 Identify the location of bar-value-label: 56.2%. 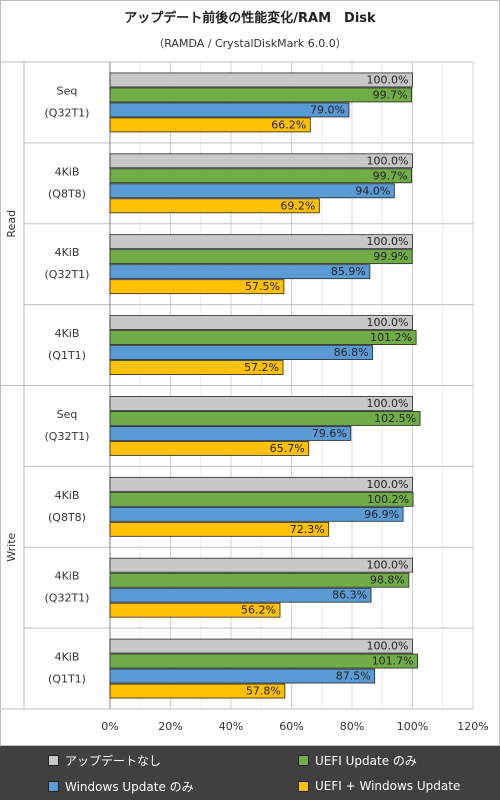
(258, 610).